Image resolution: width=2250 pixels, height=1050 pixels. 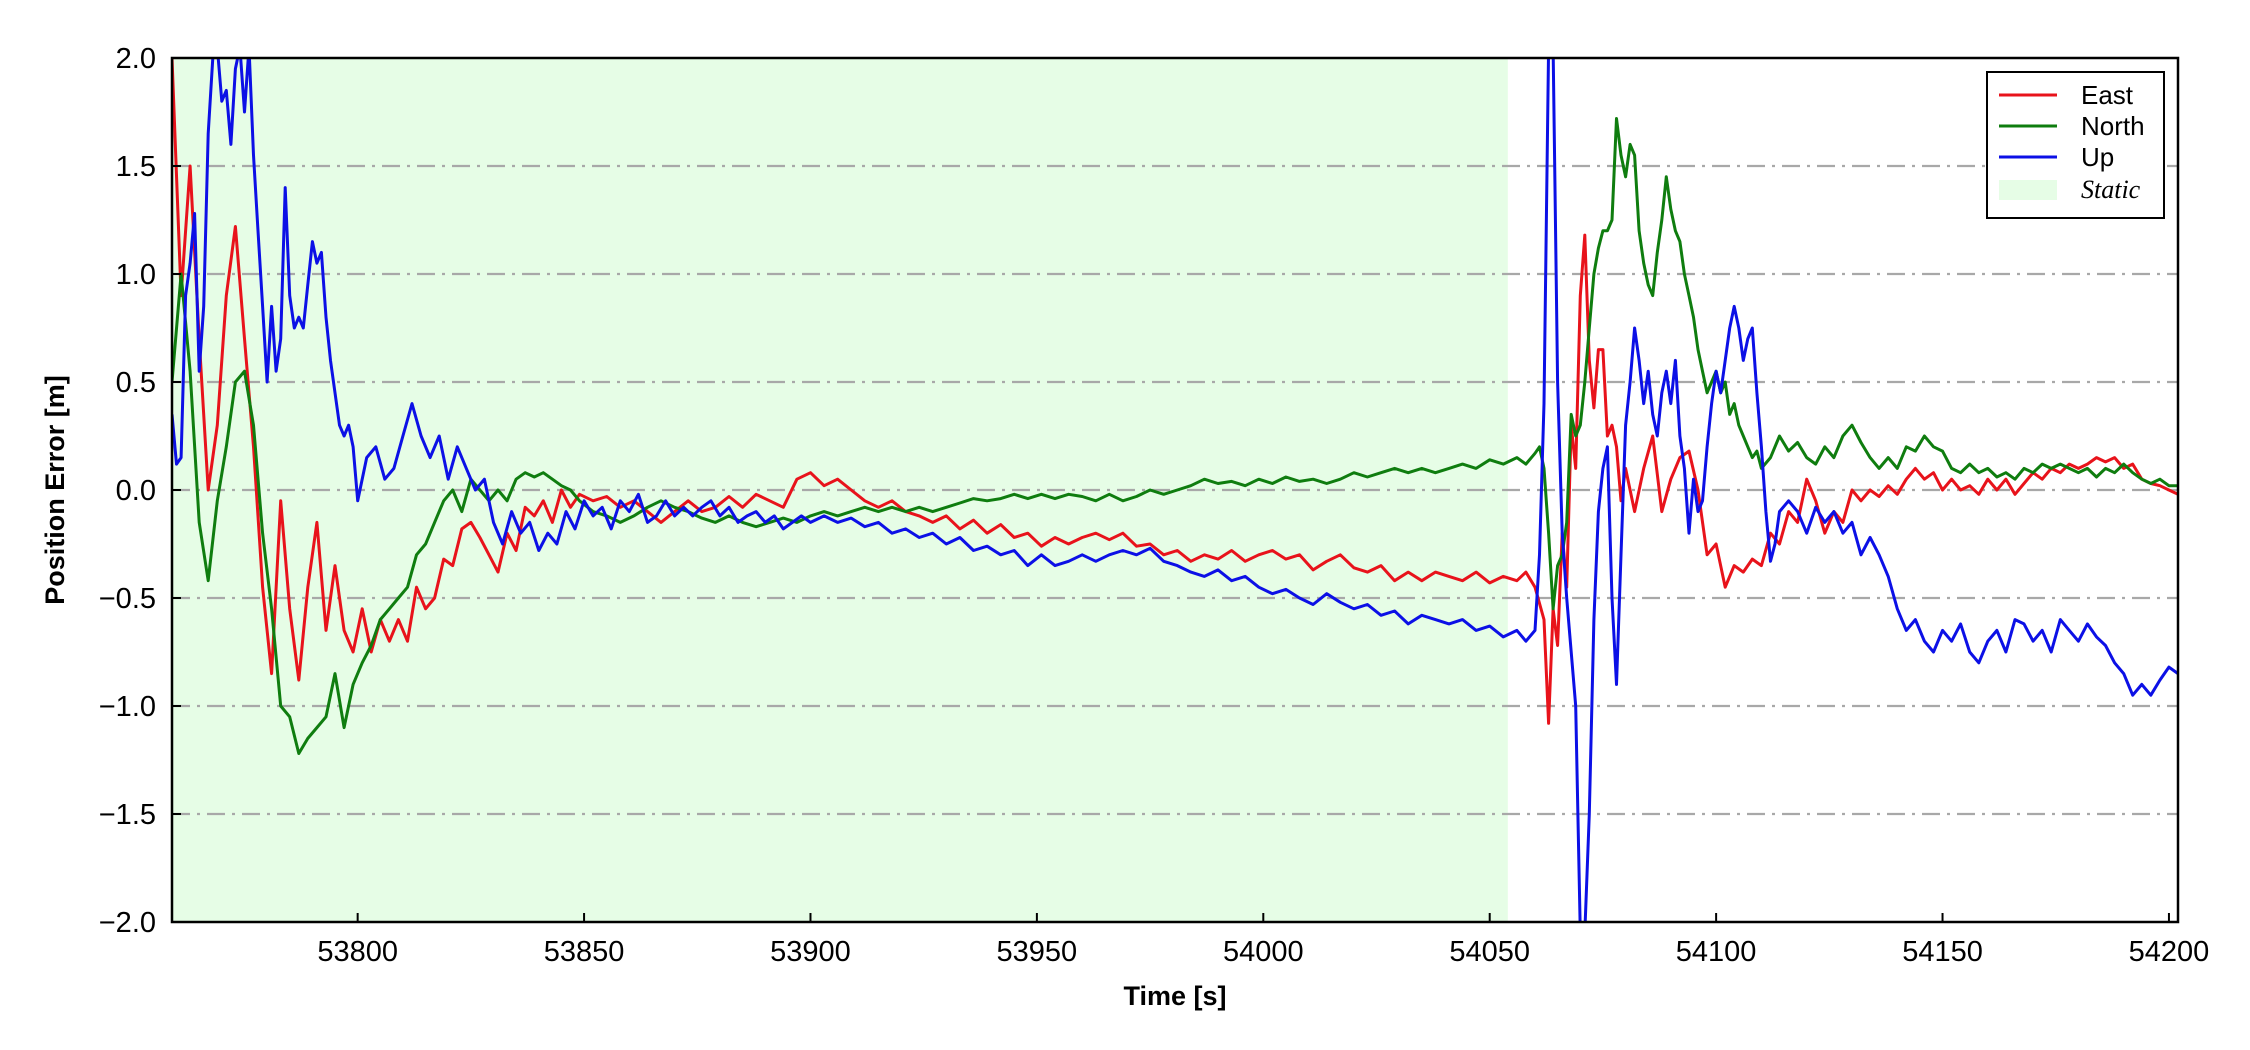 What do you see at coordinates (127, 923) in the screenshot?
I see `y-tick-label: −2.0` at bounding box center [127, 923].